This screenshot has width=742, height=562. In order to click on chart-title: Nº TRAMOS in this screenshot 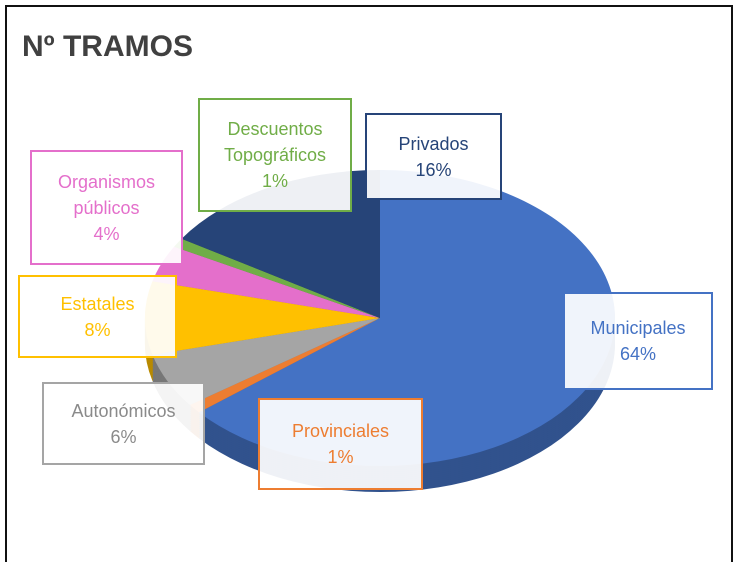, I will do `click(107, 46)`.